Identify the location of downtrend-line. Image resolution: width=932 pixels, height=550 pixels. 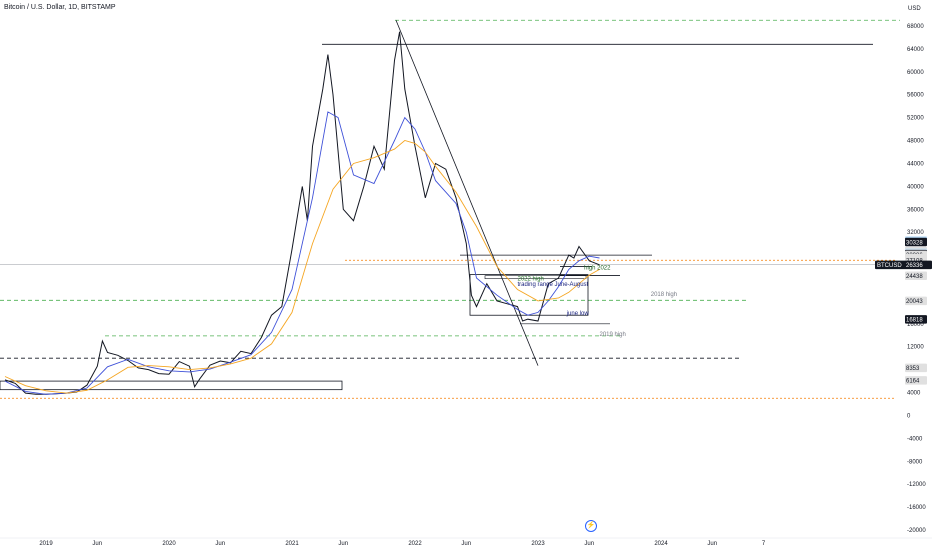
(467, 193).